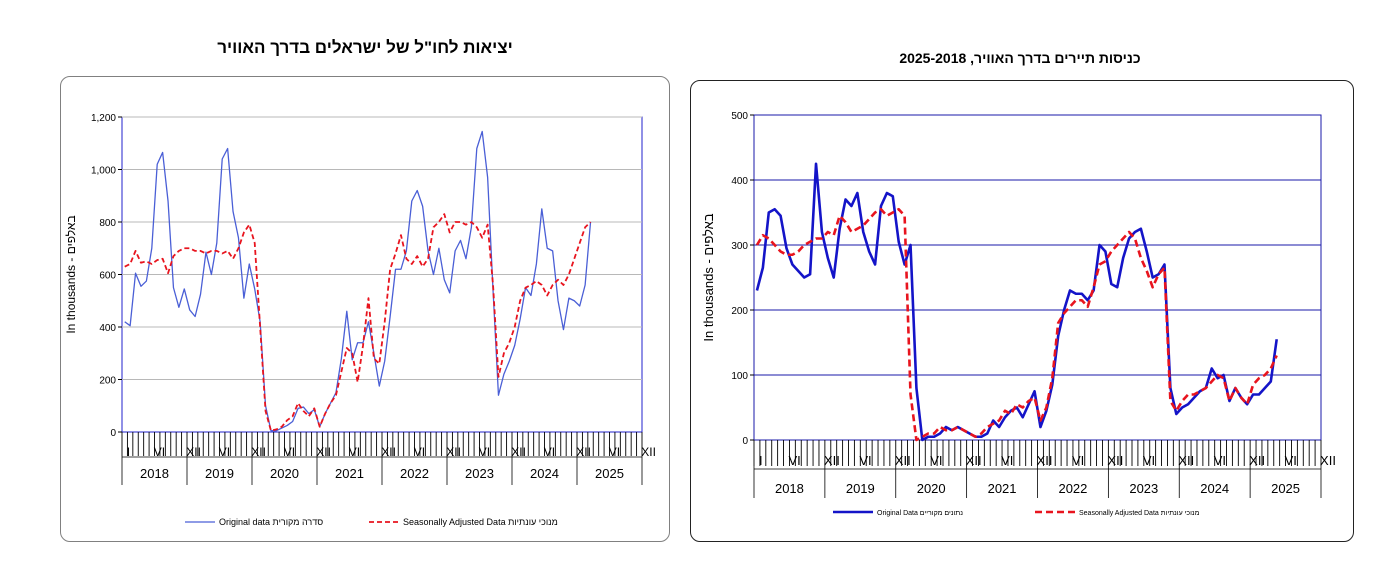 Image resolution: width=1389 pixels, height=561 pixels. Describe the element at coordinates (1020, 58) in the screenshot. I see `right-chart-title: כניסות תיירים בדרך האוויר, 2025-2018` at that location.